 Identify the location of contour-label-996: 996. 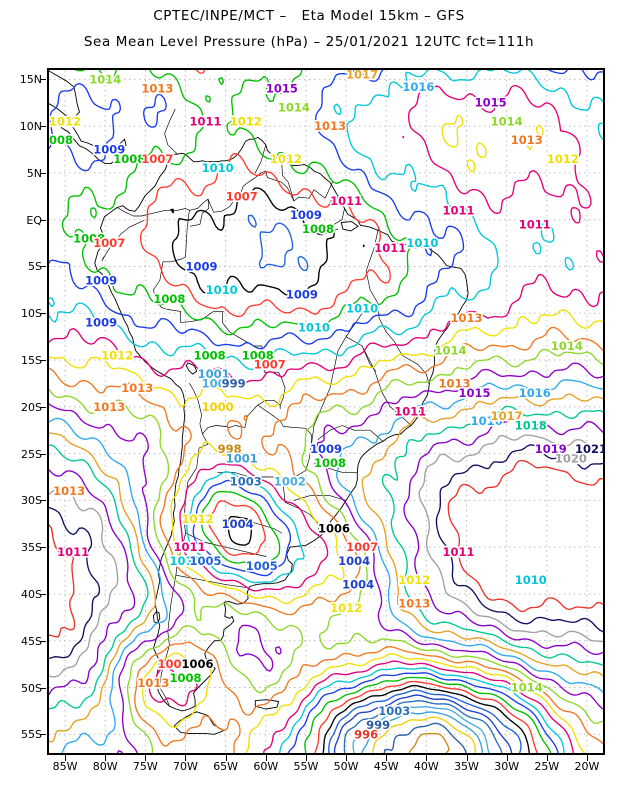
(366, 734).